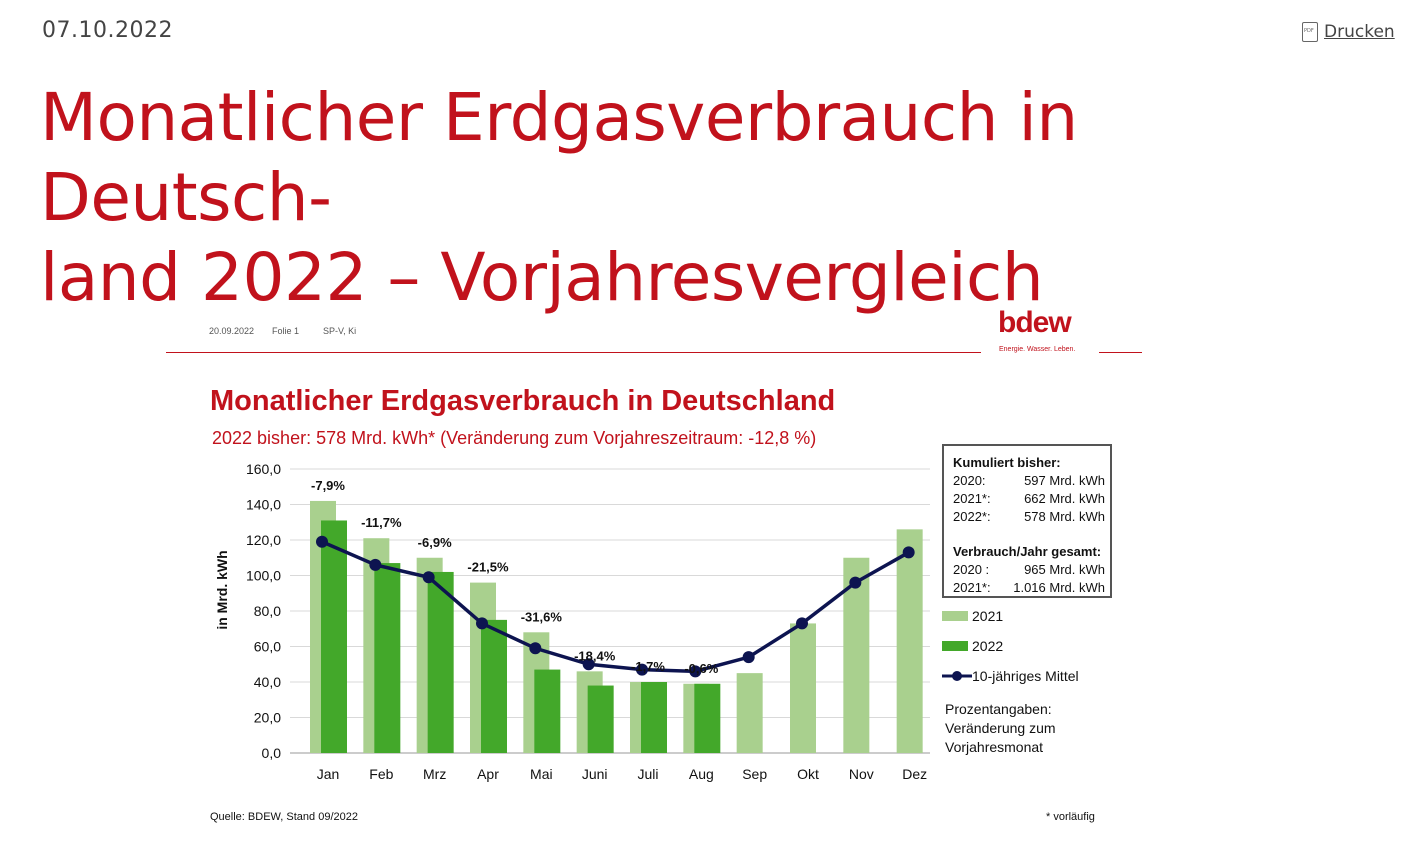  Describe the element at coordinates (541, 774) in the screenshot. I see `x-tick-label: Mai` at that location.